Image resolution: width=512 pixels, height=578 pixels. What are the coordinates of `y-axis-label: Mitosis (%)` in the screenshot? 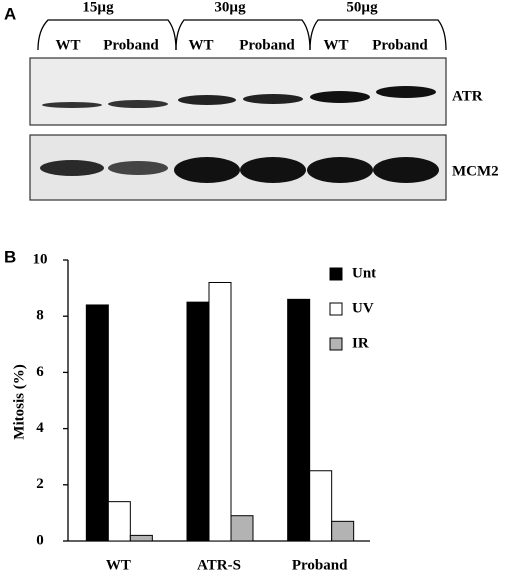 It's located at (19, 401).